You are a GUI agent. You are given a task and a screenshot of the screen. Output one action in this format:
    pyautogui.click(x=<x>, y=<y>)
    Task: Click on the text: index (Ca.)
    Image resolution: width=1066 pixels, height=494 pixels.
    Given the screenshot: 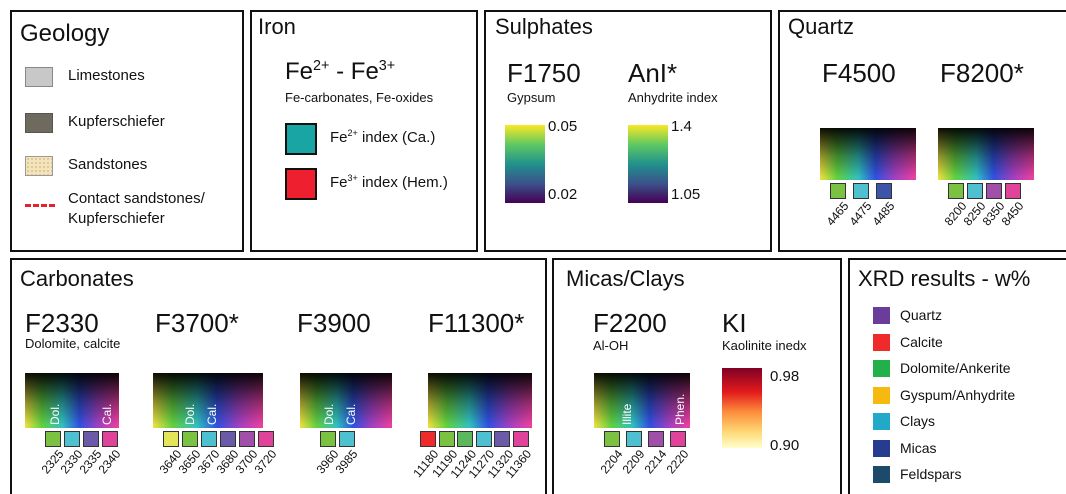 What is the action you would take?
    pyautogui.click(x=398, y=137)
    